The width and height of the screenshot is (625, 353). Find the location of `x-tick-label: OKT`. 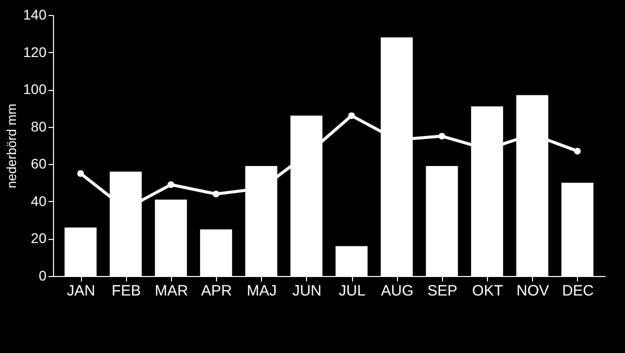

x-tick-label: OKT is located at coordinates (488, 291).